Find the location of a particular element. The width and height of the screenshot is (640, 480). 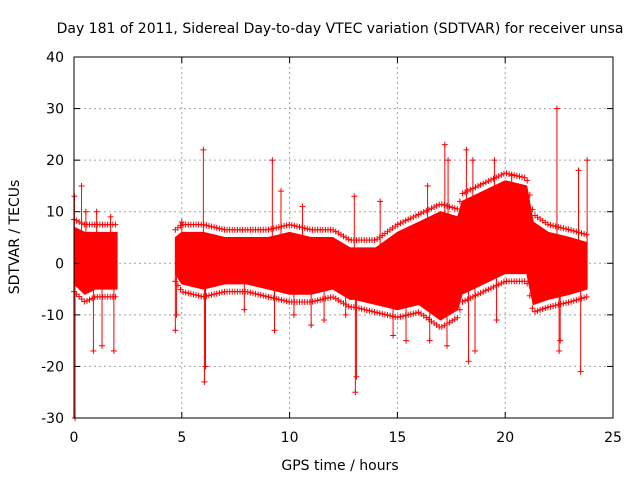

x-tick-label: 5 is located at coordinates (181, 438).